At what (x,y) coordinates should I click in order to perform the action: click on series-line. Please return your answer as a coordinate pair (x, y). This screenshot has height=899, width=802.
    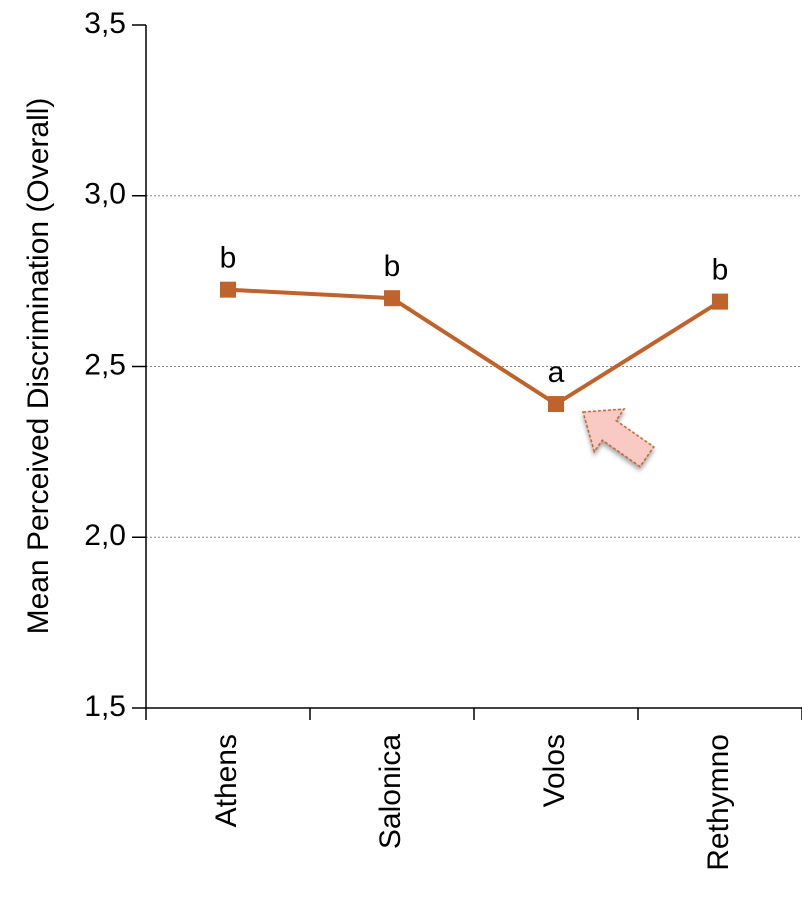
    Looking at the image, I should click on (474, 347).